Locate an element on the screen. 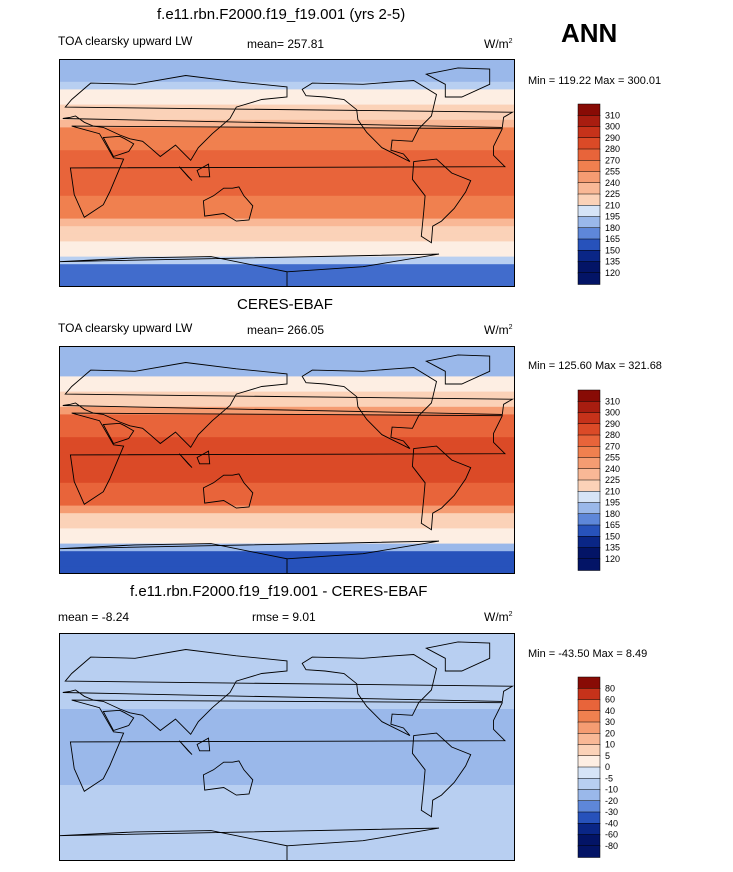 The image size is (733, 872). panel1-units: W/m2 is located at coordinates (498, 44).